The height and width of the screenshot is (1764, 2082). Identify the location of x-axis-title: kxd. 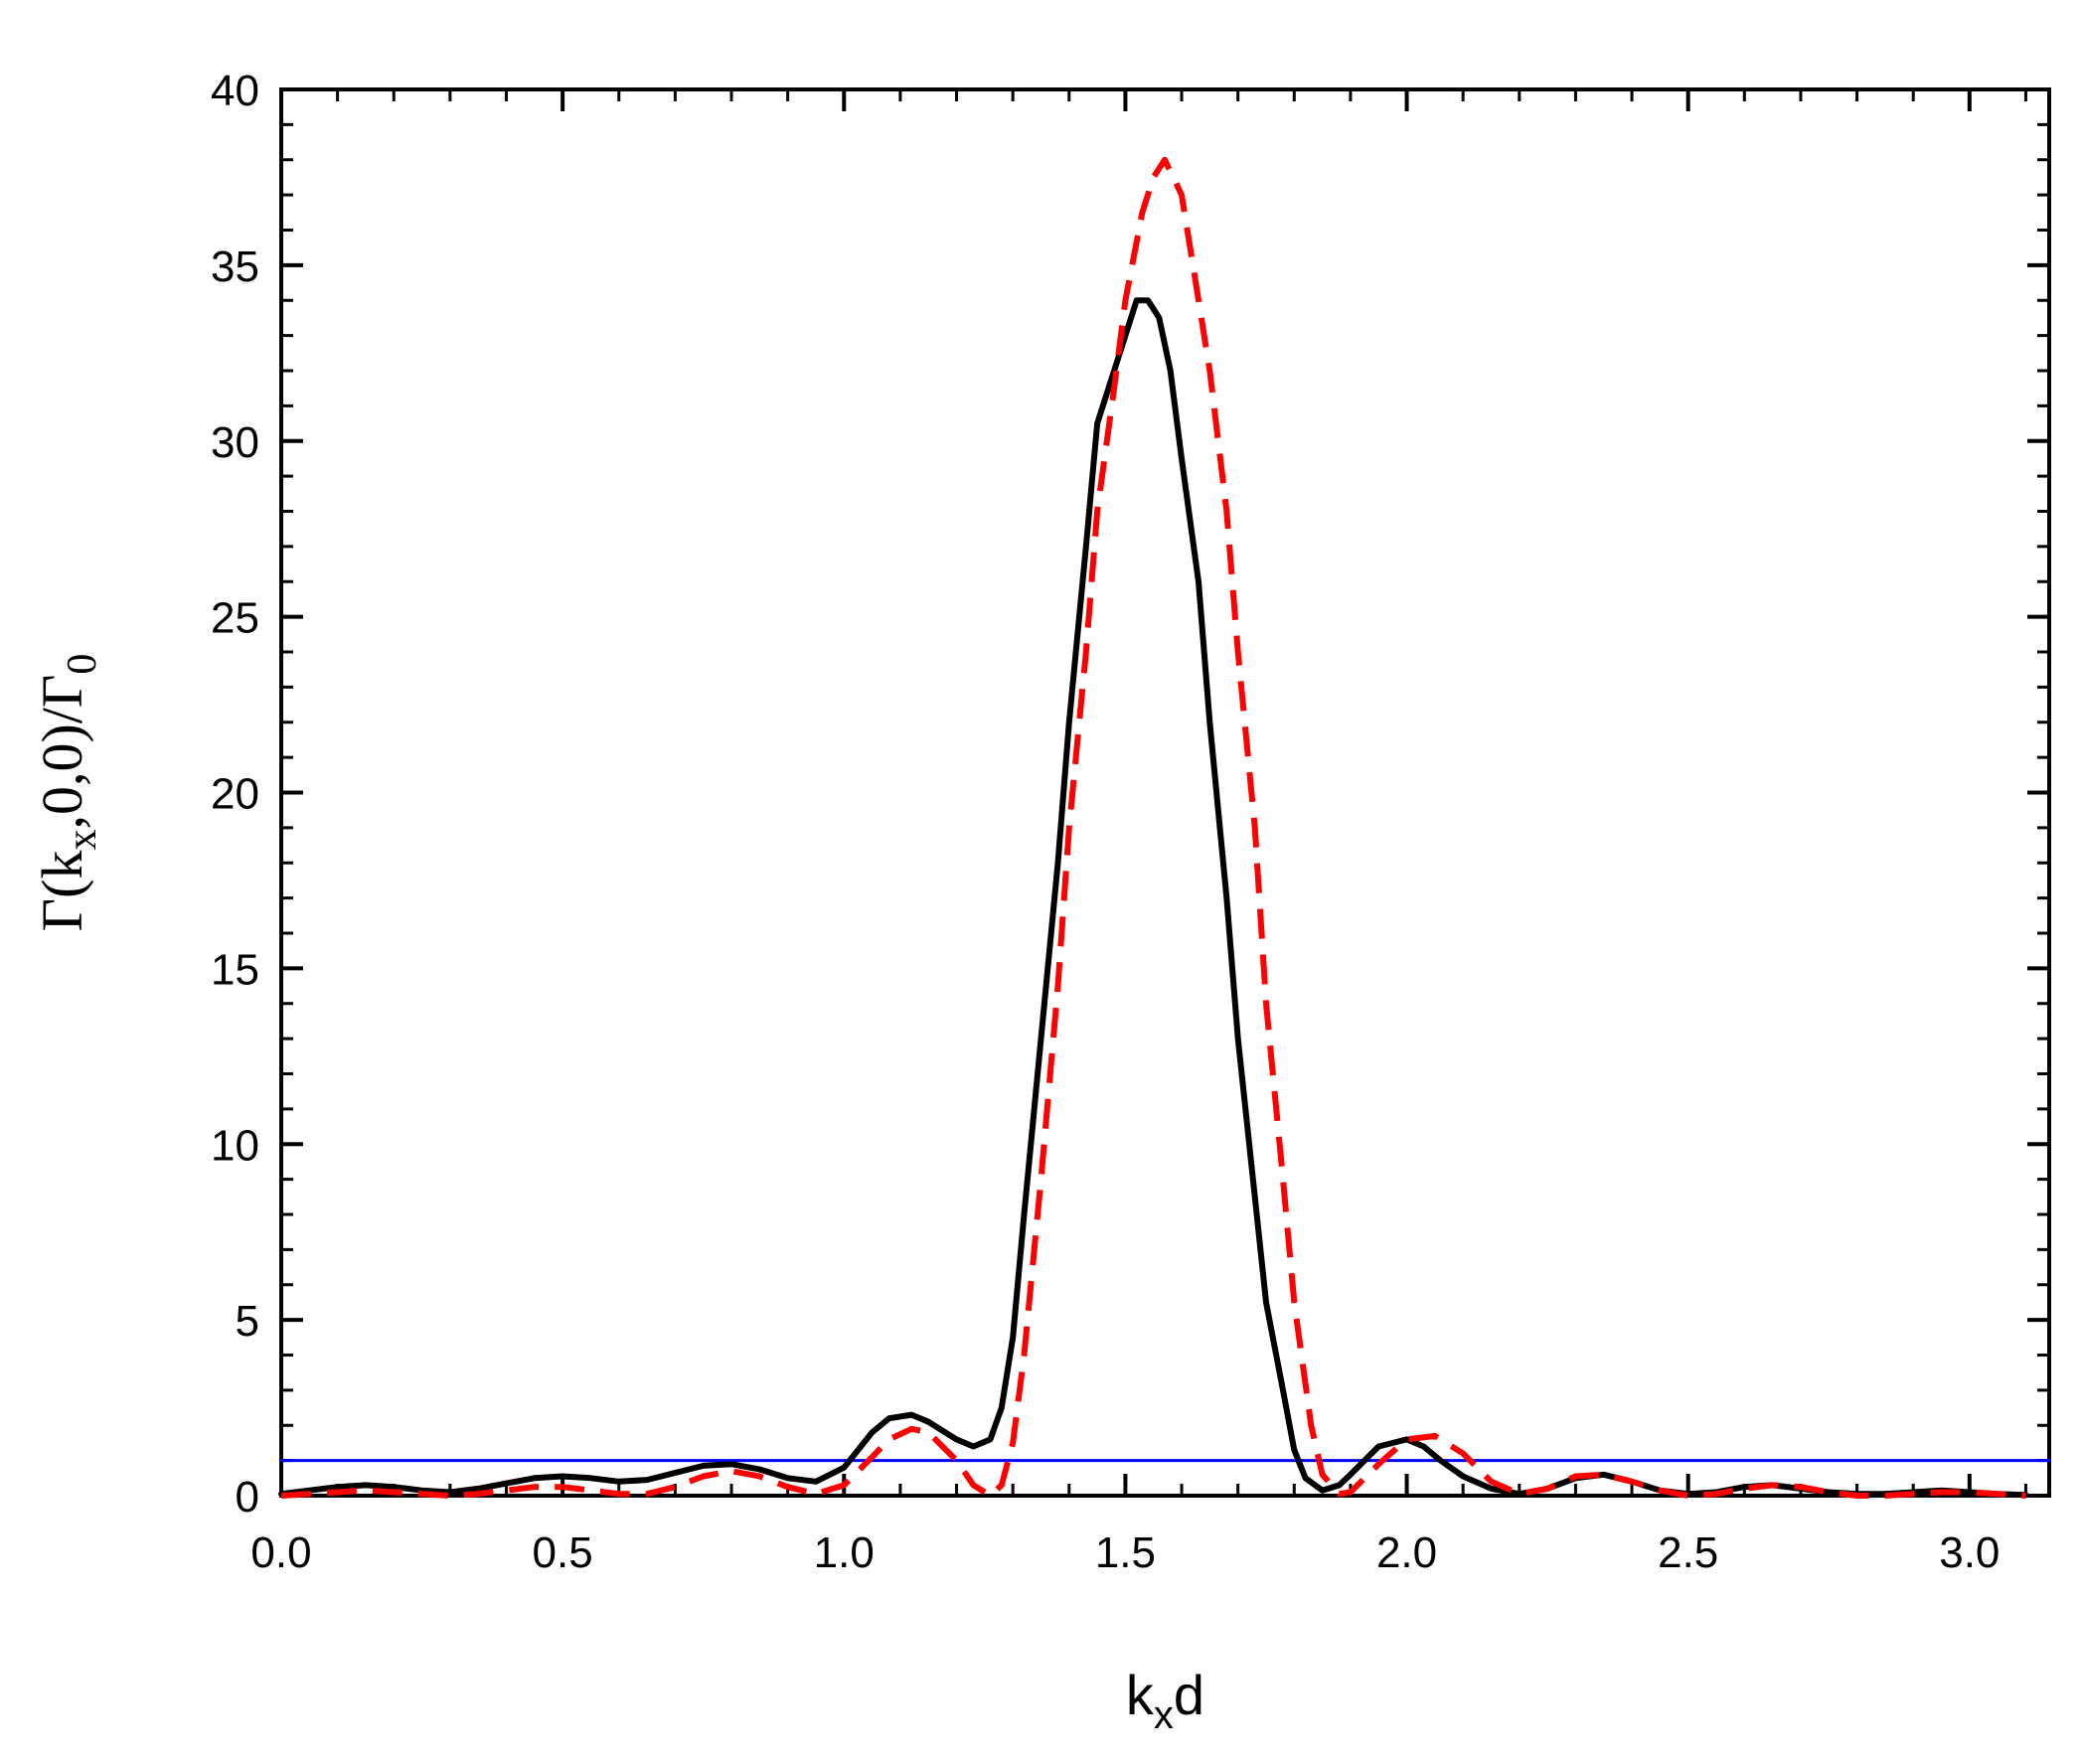
(1165, 1700).